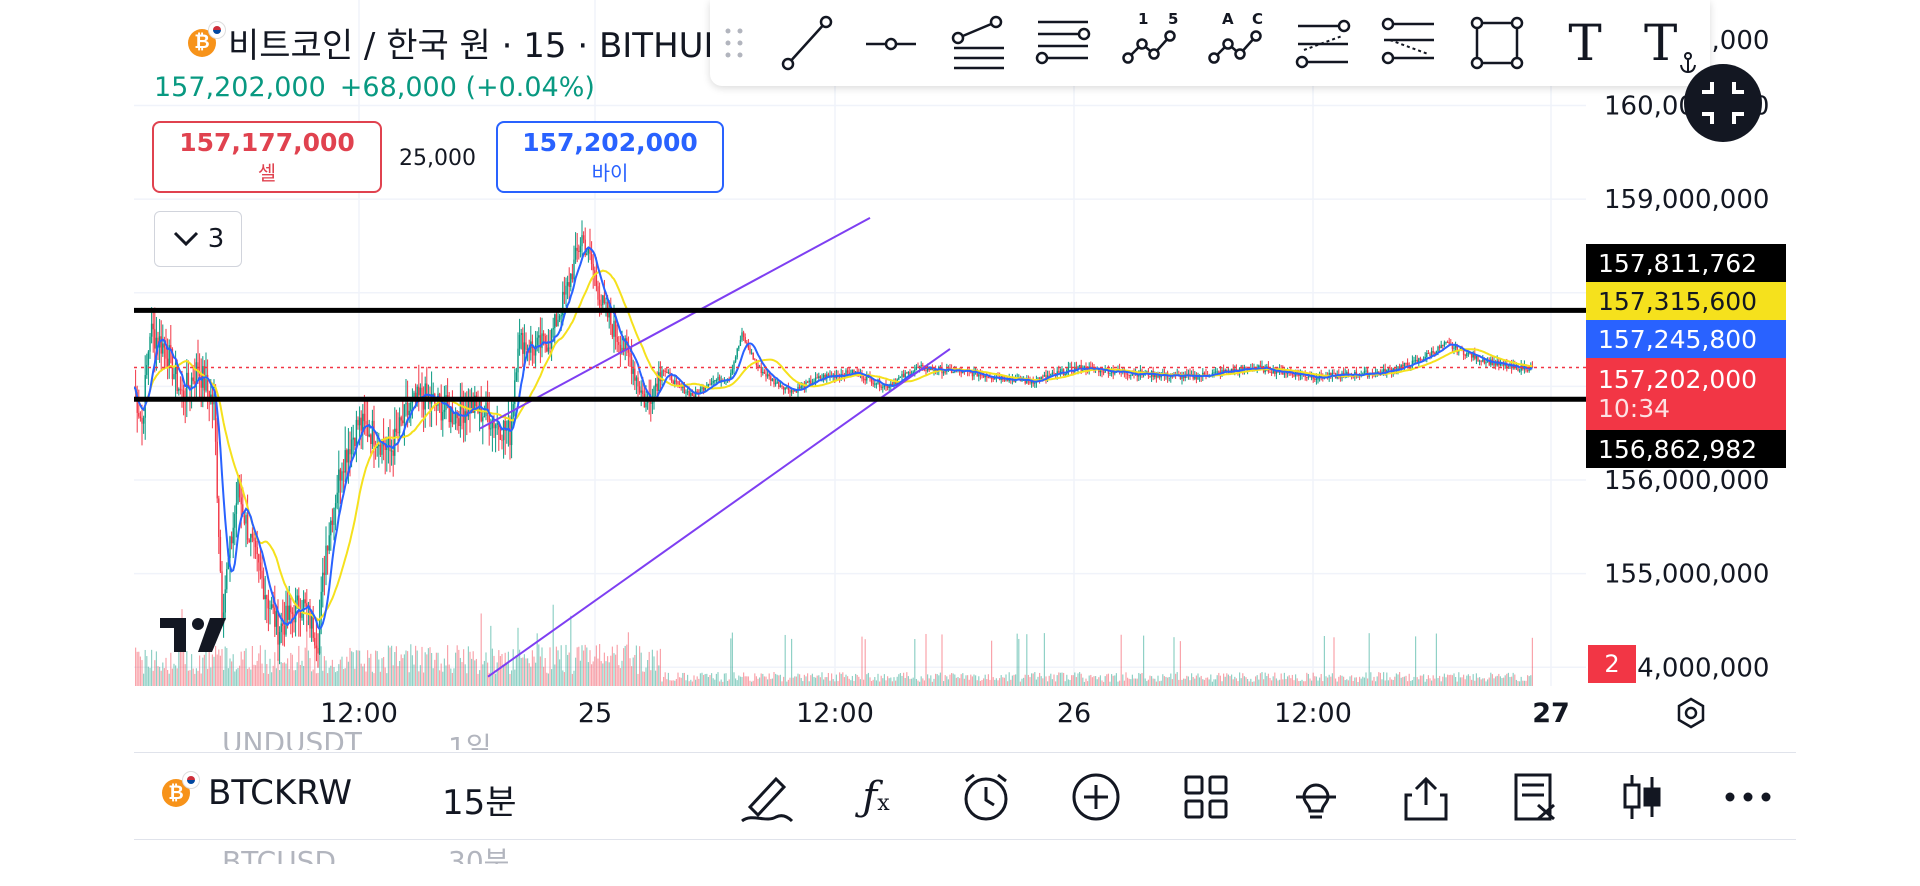 The width and height of the screenshot is (1920, 886). I want to click on sell-button: 157,177,000 셀, so click(267, 157).